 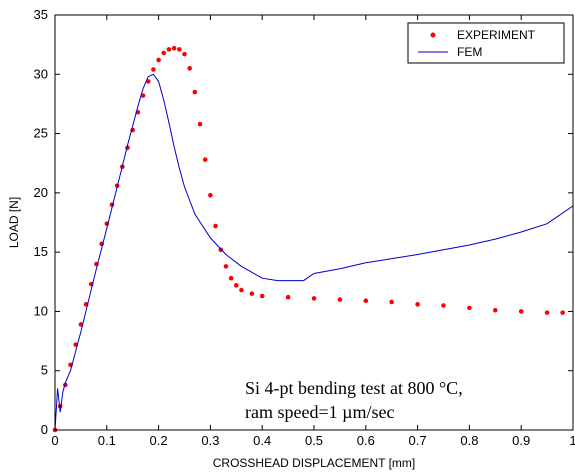 I want to click on annotation-line-2: ram speed=1 µm/sec, so click(x=319, y=412).